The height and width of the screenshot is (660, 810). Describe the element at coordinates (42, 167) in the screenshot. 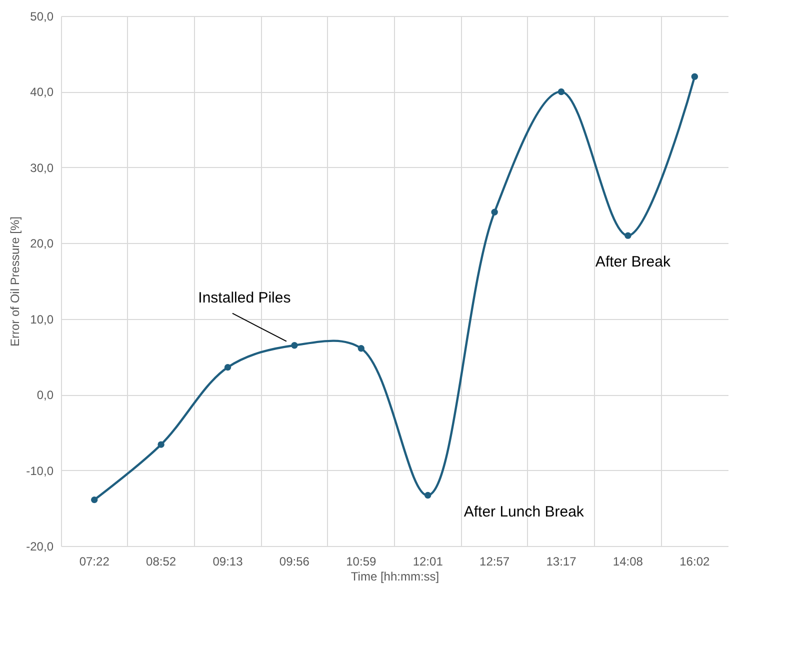

I see `y-tick-label: 30,0` at that location.